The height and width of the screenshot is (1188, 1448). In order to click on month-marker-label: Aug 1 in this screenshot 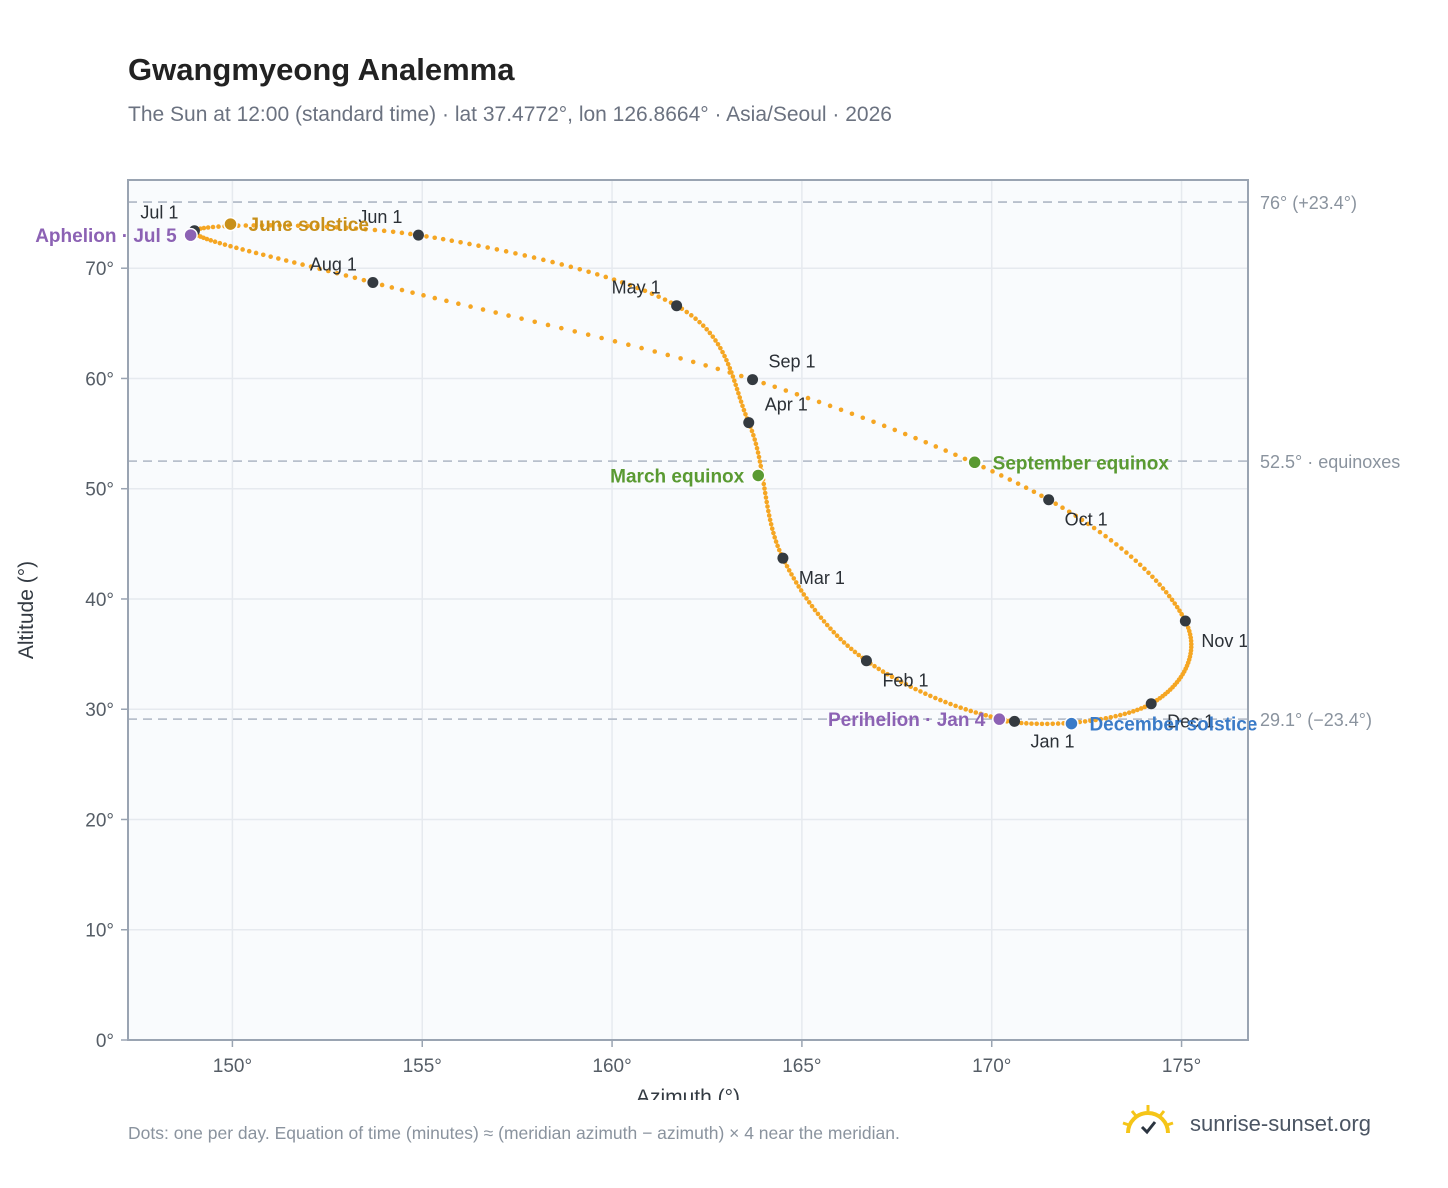, I will do `click(333, 265)`.